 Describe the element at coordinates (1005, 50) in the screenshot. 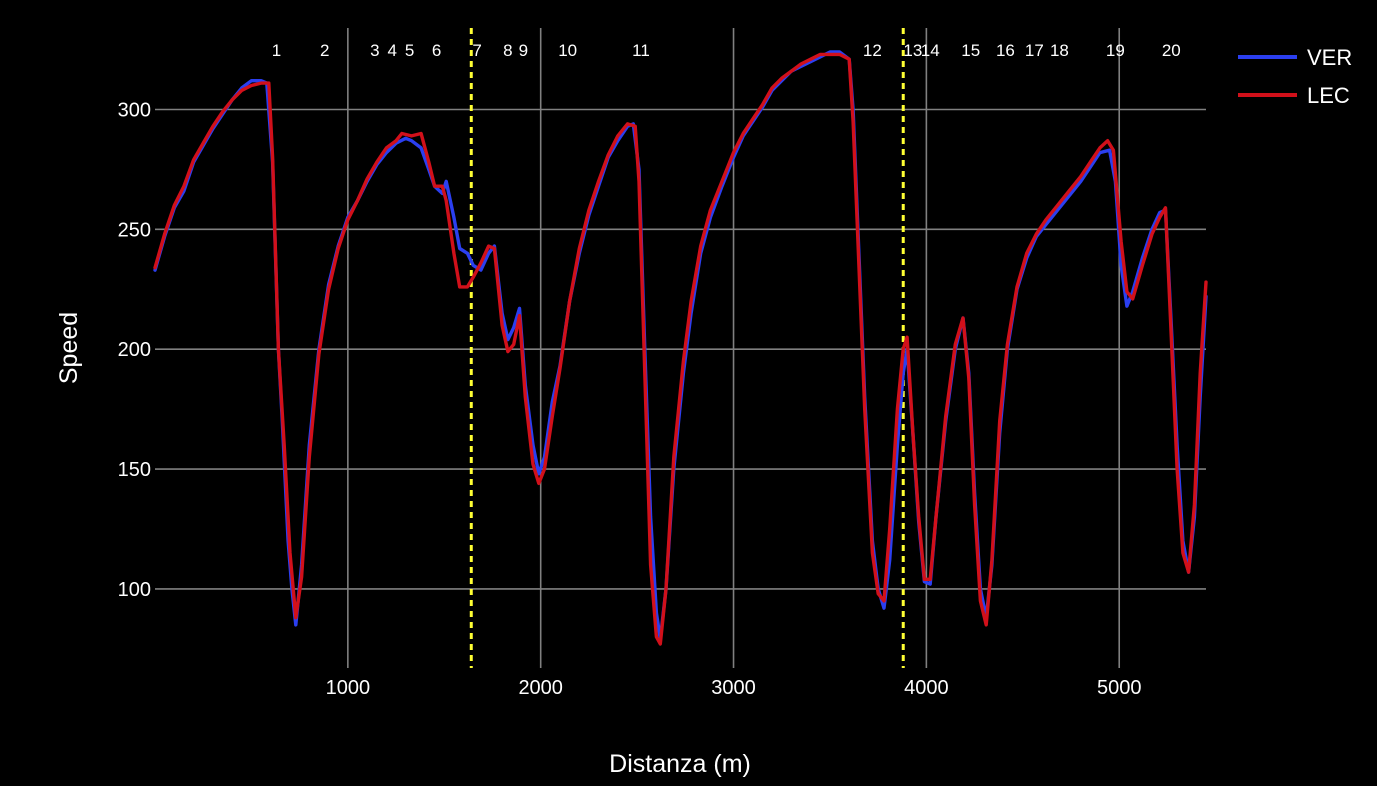

I see `corner-label-16: 16` at that location.